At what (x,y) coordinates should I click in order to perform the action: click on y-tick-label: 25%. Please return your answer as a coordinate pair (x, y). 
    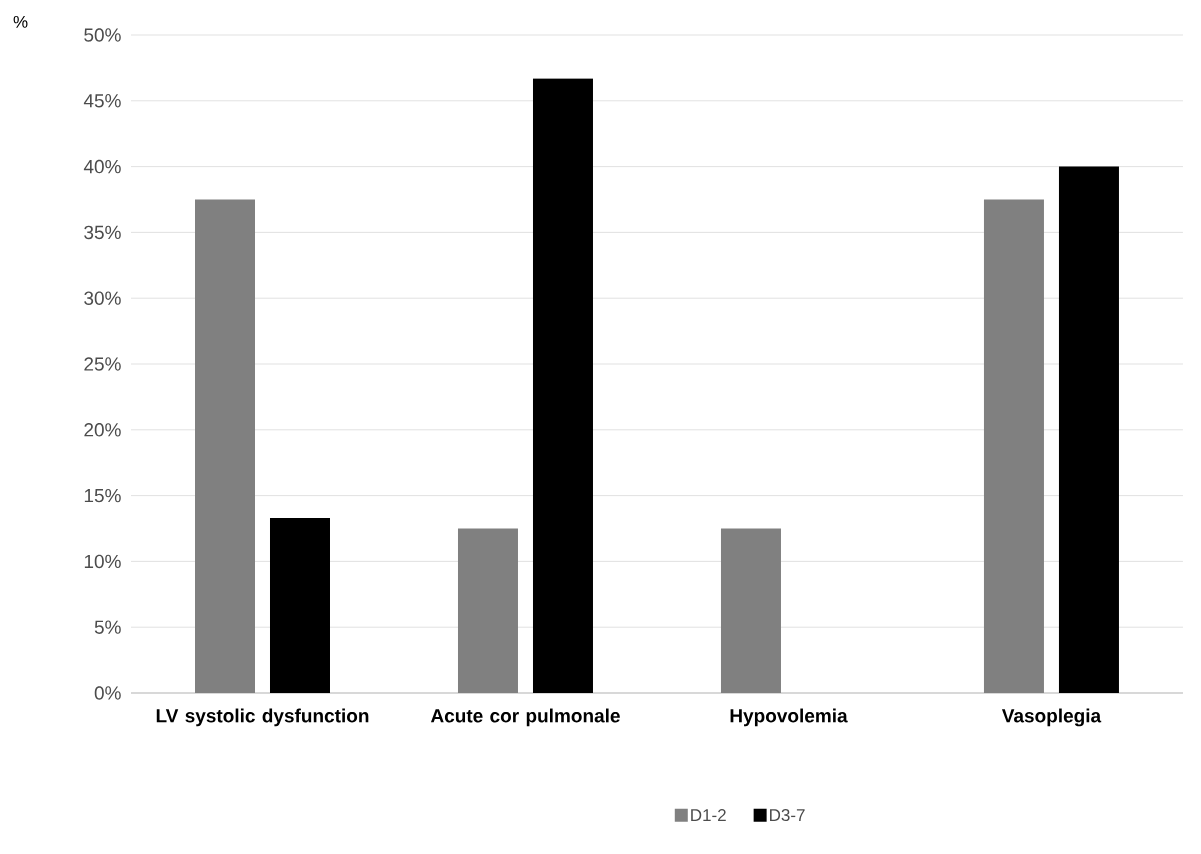
    Looking at the image, I should click on (102, 364).